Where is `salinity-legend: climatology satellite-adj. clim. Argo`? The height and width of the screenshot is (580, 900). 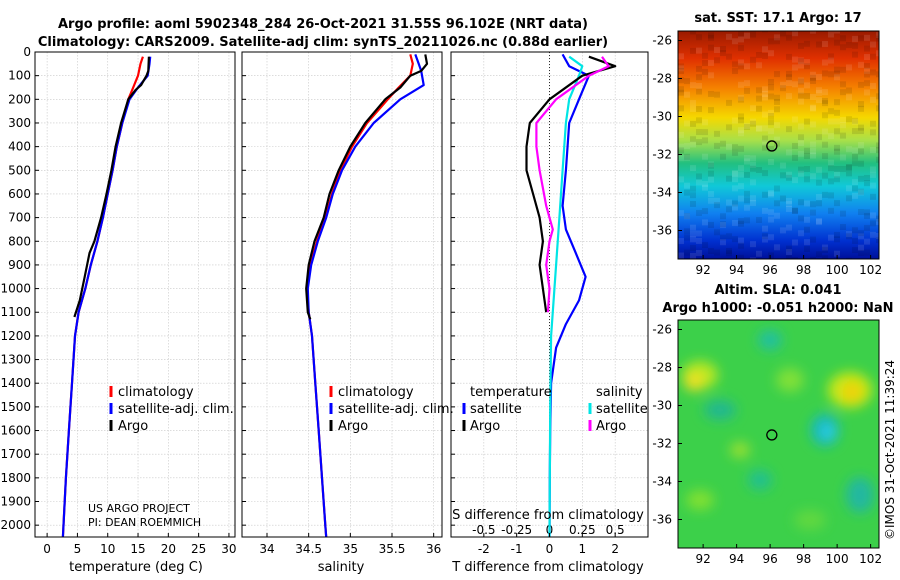
salinity-legend: climatology satellite-adj. clim. Argo is located at coordinates (391, 409).